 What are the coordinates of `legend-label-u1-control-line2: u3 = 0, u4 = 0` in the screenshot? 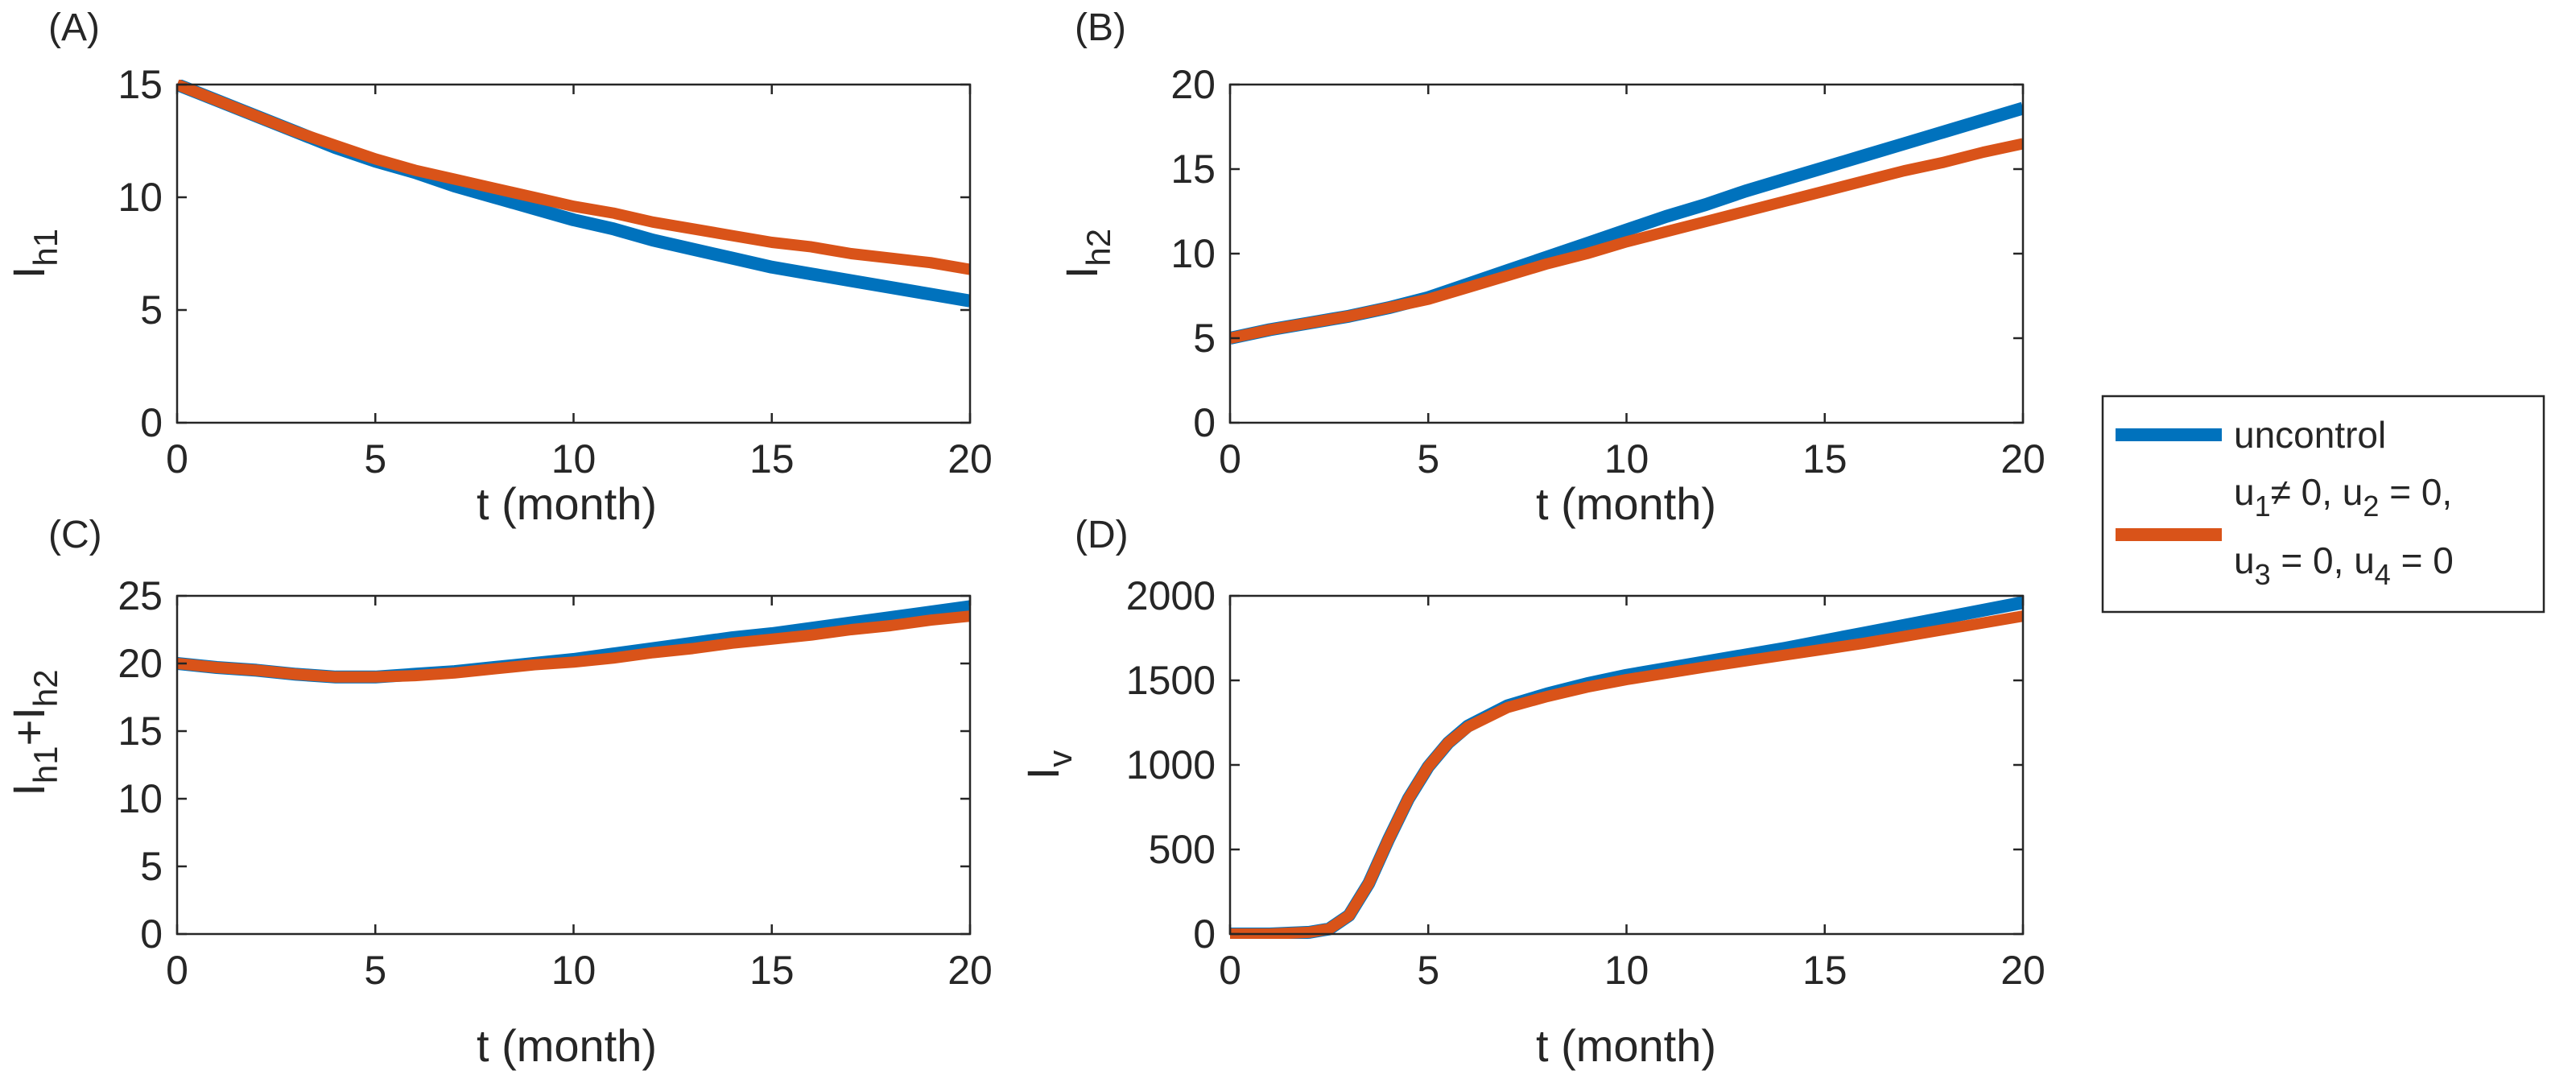 It's located at (2344, 565).